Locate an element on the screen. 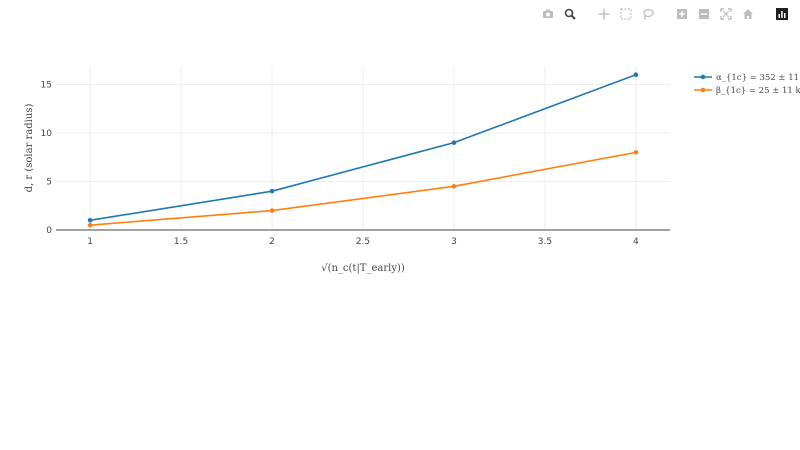  plotly-logo-button is located at coordinates (782, 14).